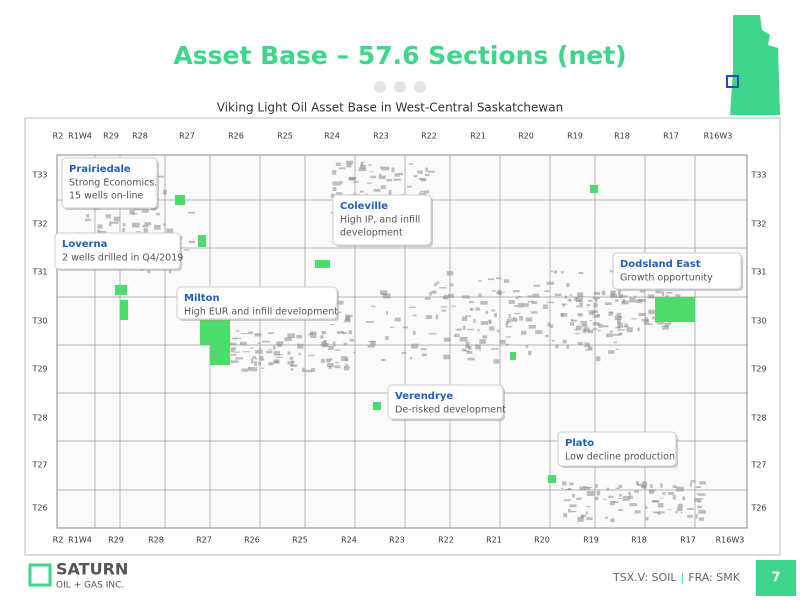 The image size is (800, 600). What do you see at coordinates (478, 136) in the screenshot?
I see `range-label: R21` at bounding box center [478, 136].